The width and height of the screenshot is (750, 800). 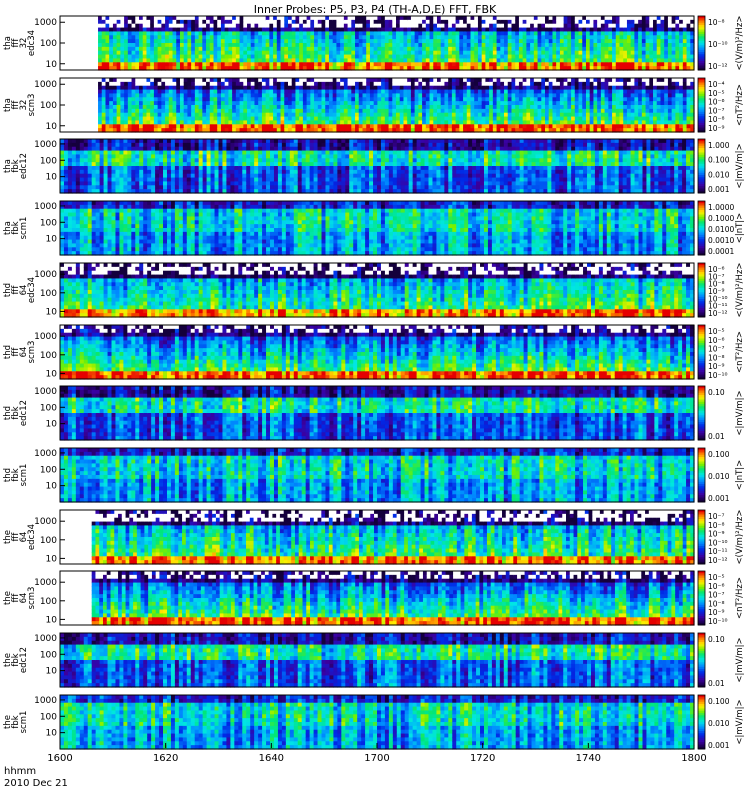 What do you see at coordinates (48, 44) in the screenshot?
I see `ytick-label: 100` at bounding box center [48, 44].